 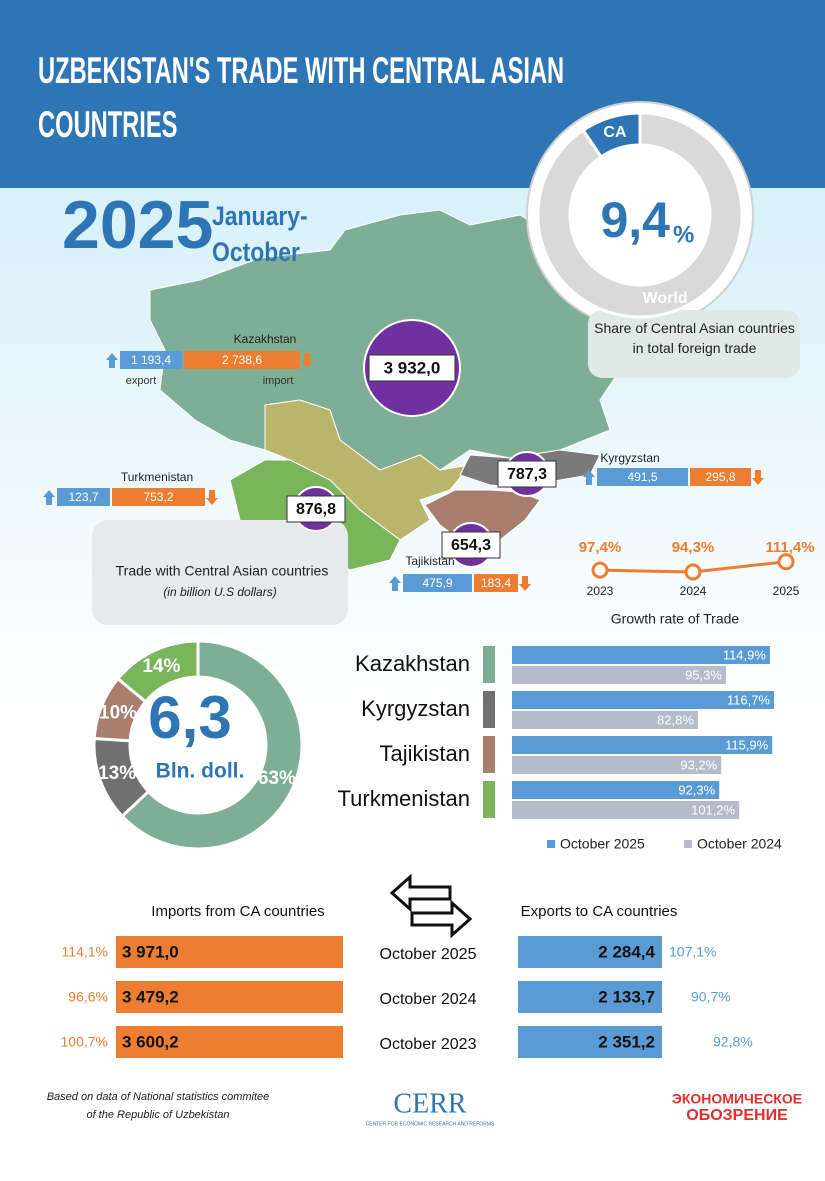 What do you see at coordinates (739, 844) in the screenshot?
I see `legend-label: October 2024` at bounding box center [739, 844].